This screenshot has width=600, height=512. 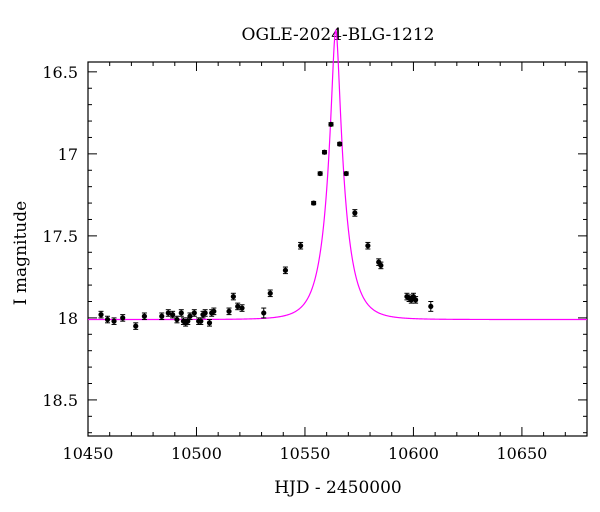 What do you see at coordinates (60, 72) in the screenshot?
I see `y-tick-label: 16.5` at bounding box center [60, 72].